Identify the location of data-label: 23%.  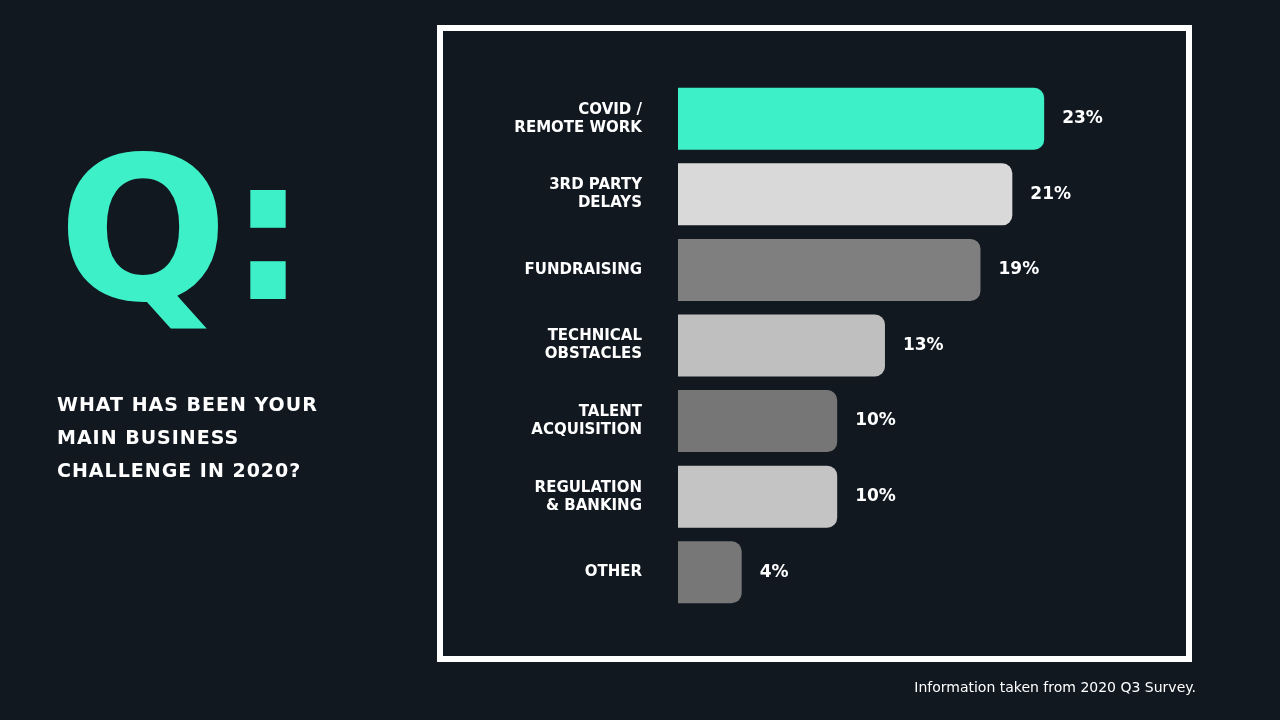
(1082, 117).